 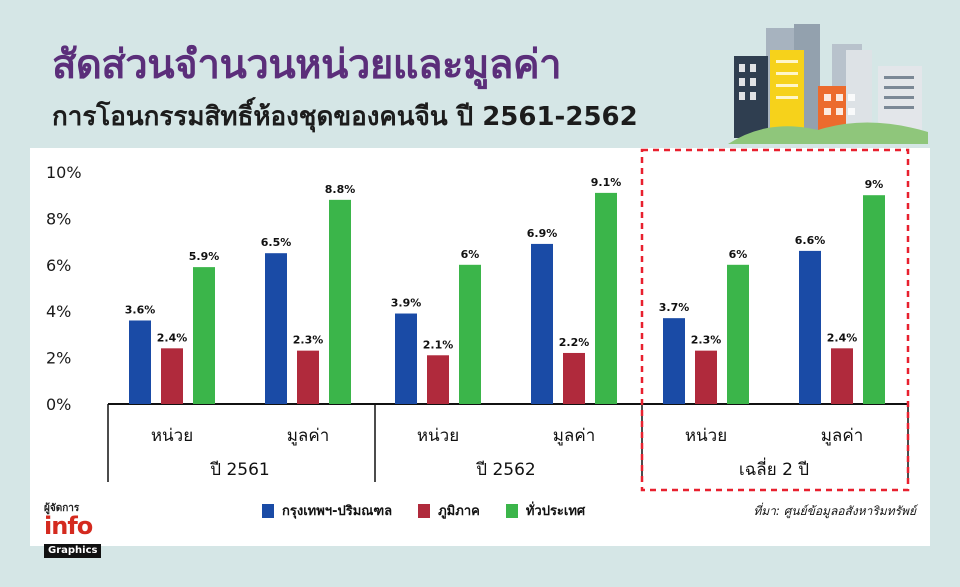 I want to click on group-label: ปี 2562, so click(x=505, y=470).